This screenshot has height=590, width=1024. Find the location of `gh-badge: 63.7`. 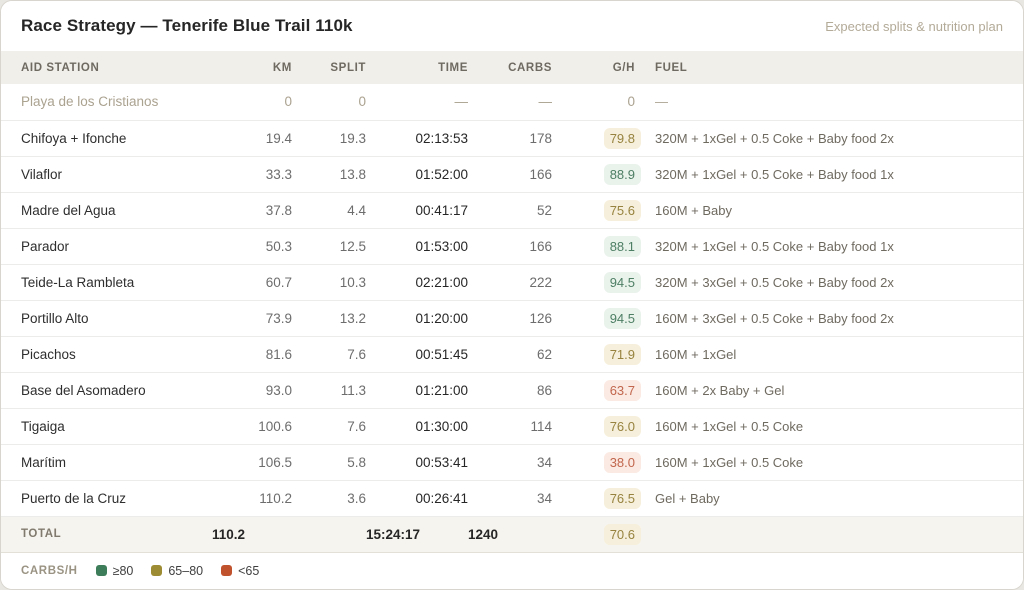

gh-badge: 63.7 is located at coordinates (622, 390).